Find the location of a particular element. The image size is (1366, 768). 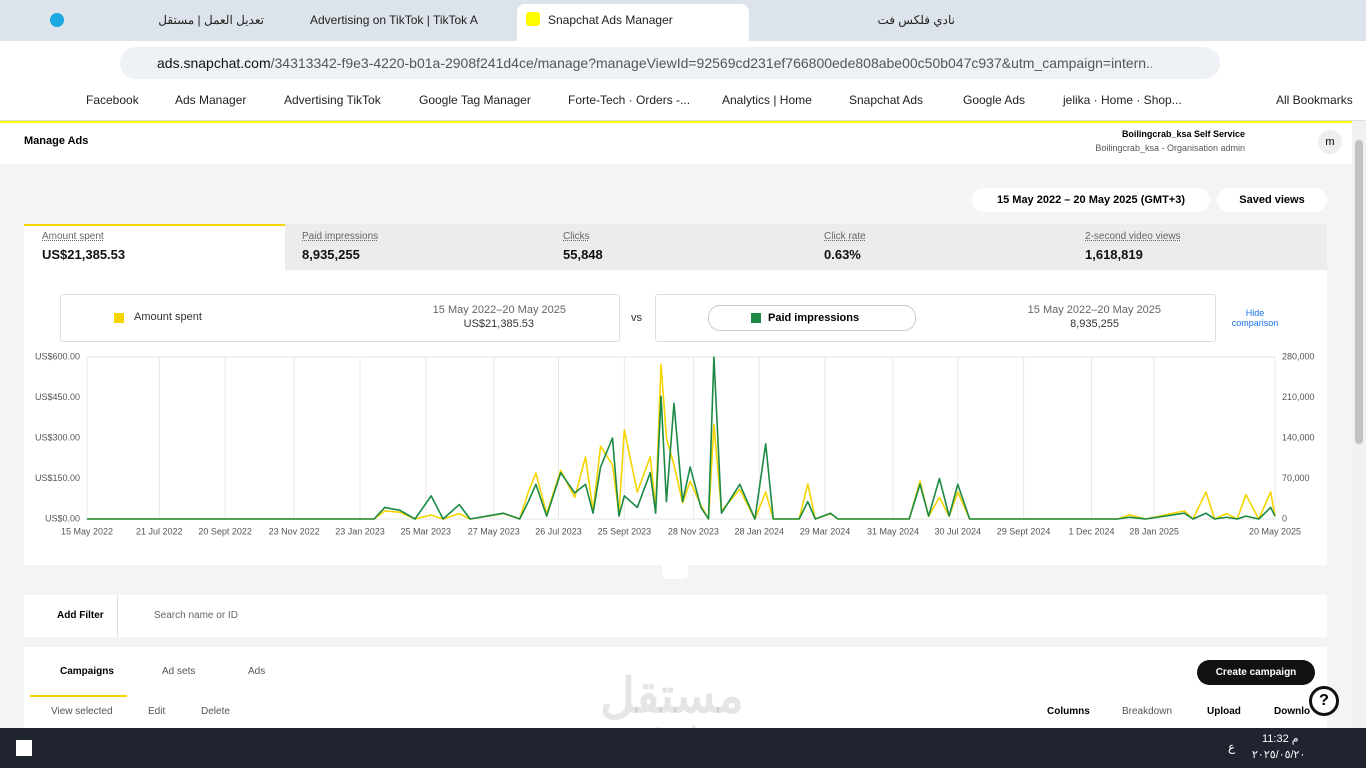

action: Edit is located at coordinates (157, 711).